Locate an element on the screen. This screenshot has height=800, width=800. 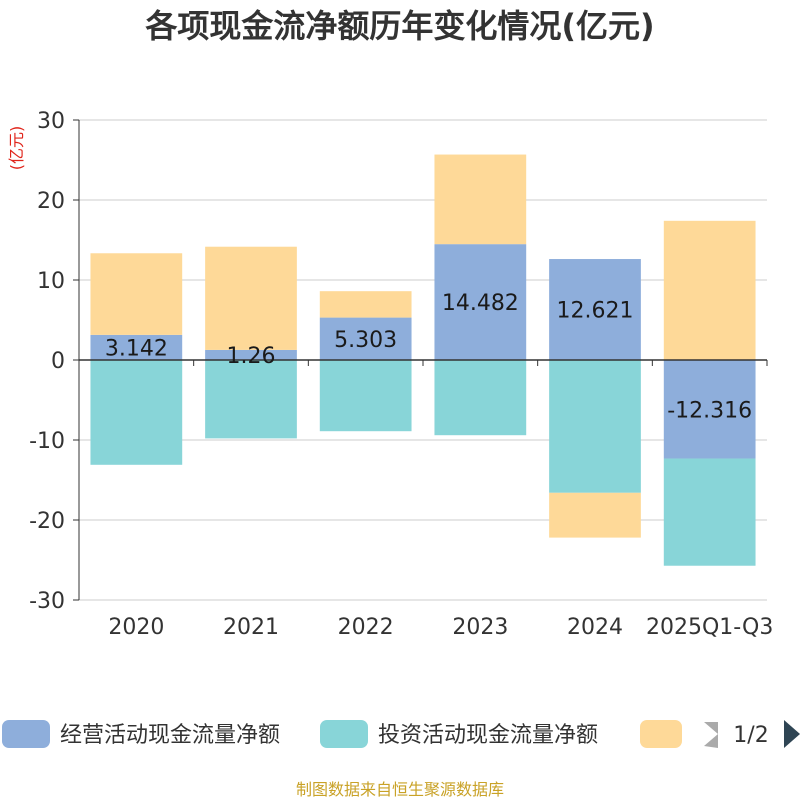
data-label: 14.482 is located at coordinates (480, 303).